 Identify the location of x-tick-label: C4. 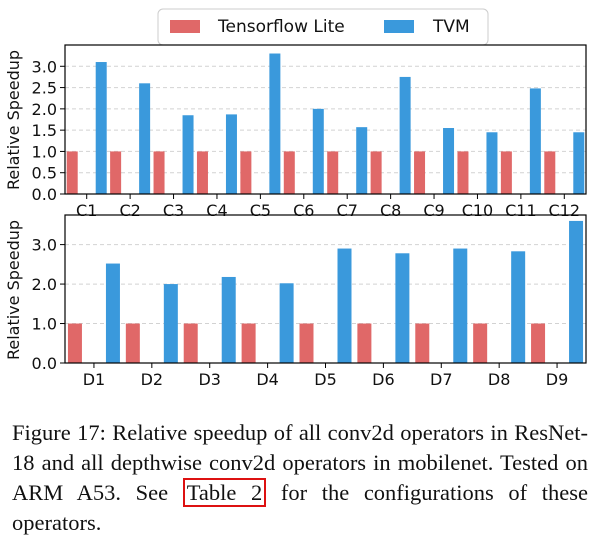
(216, 210).